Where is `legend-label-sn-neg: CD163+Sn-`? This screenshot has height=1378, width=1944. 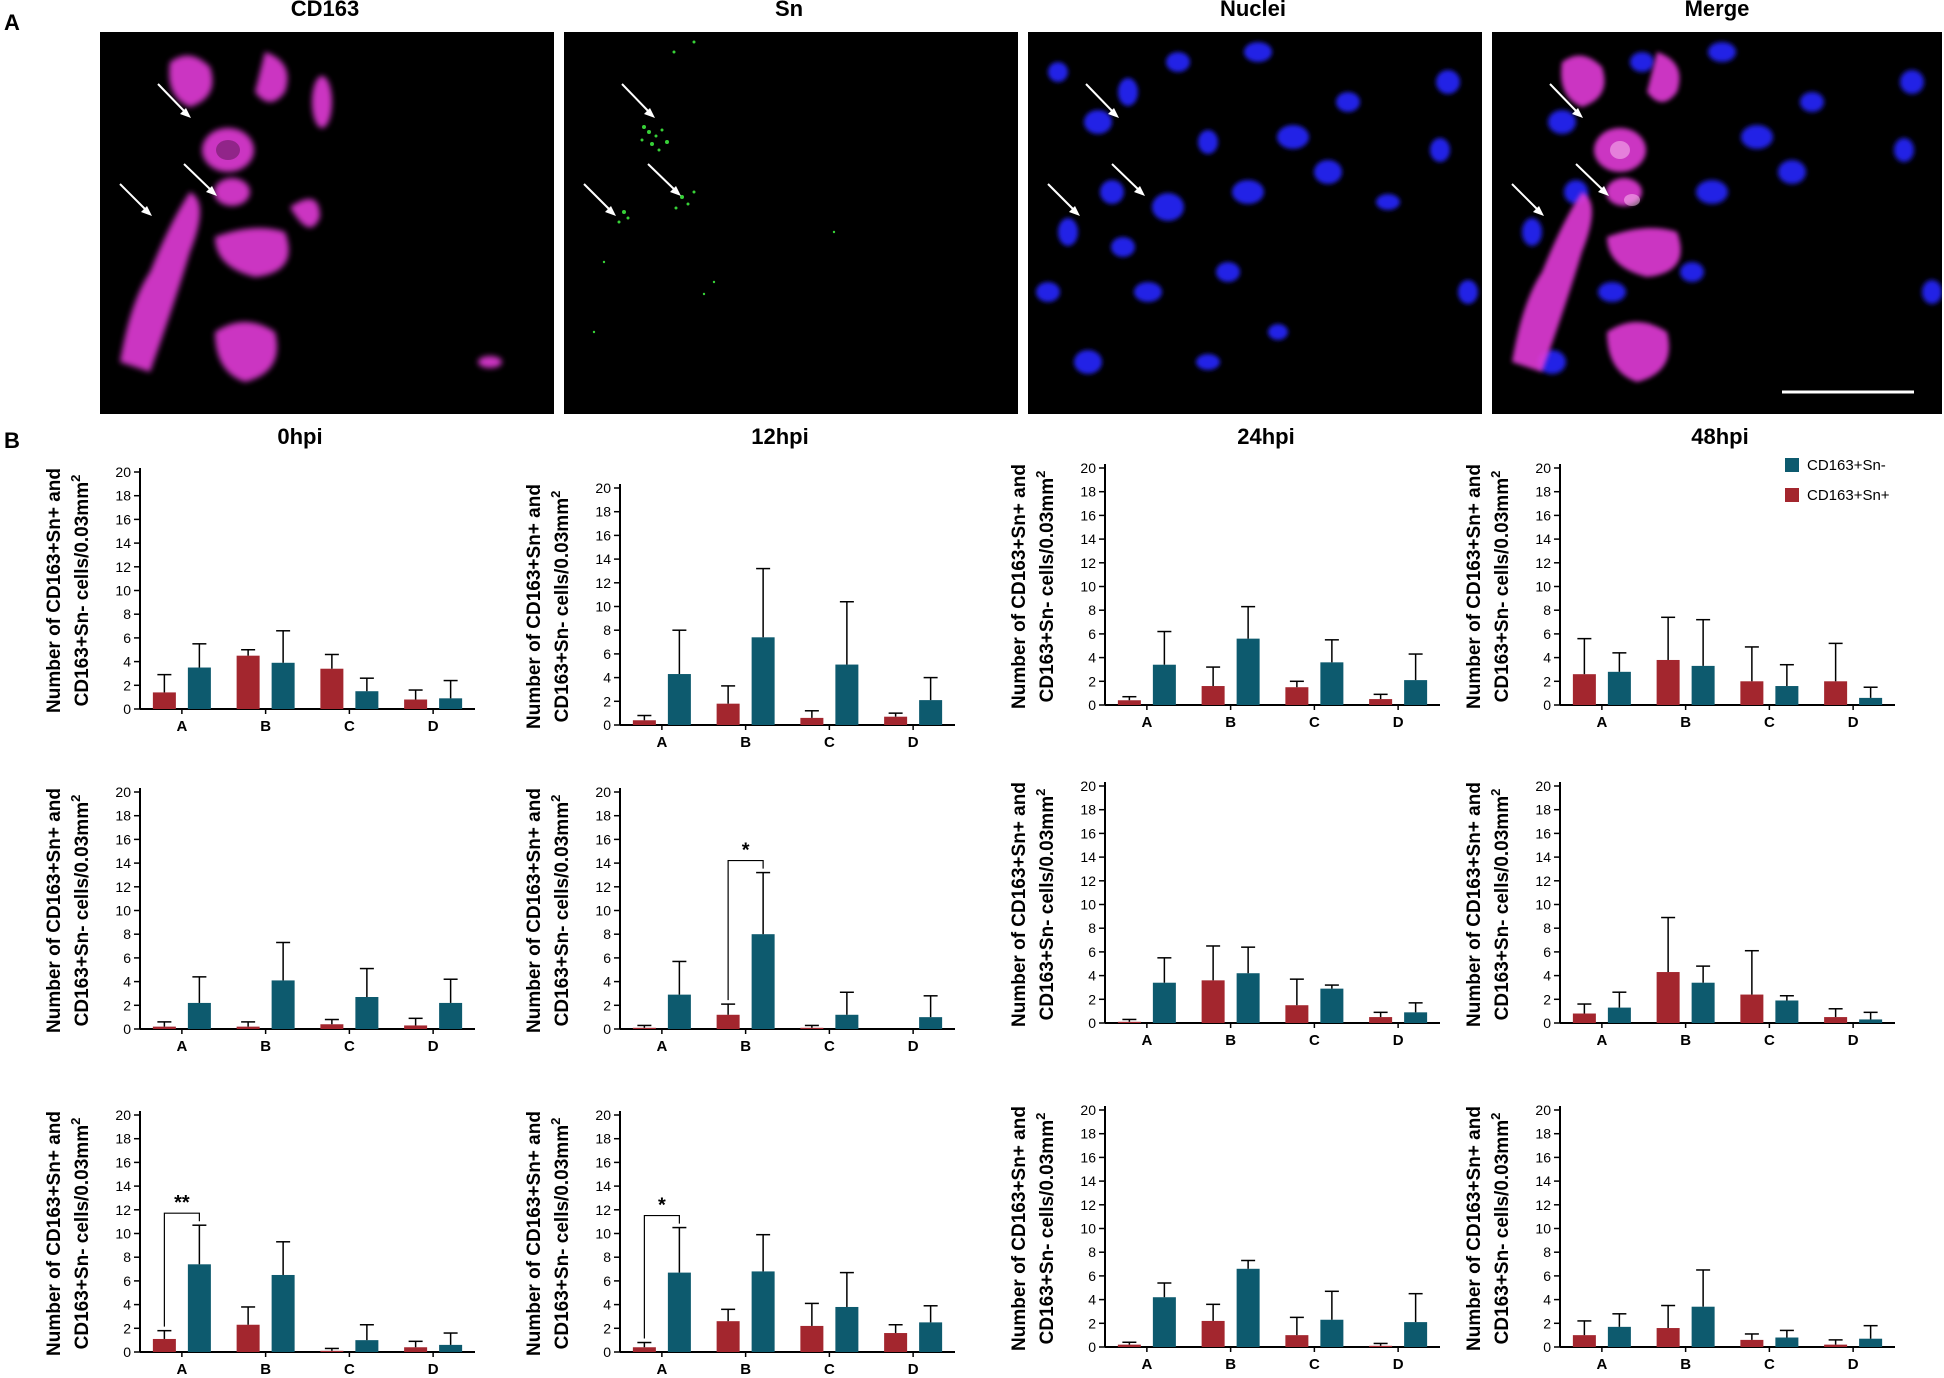
legend-label-sn-neg: CD163+Sn- is located at coordinates (1846, 465).